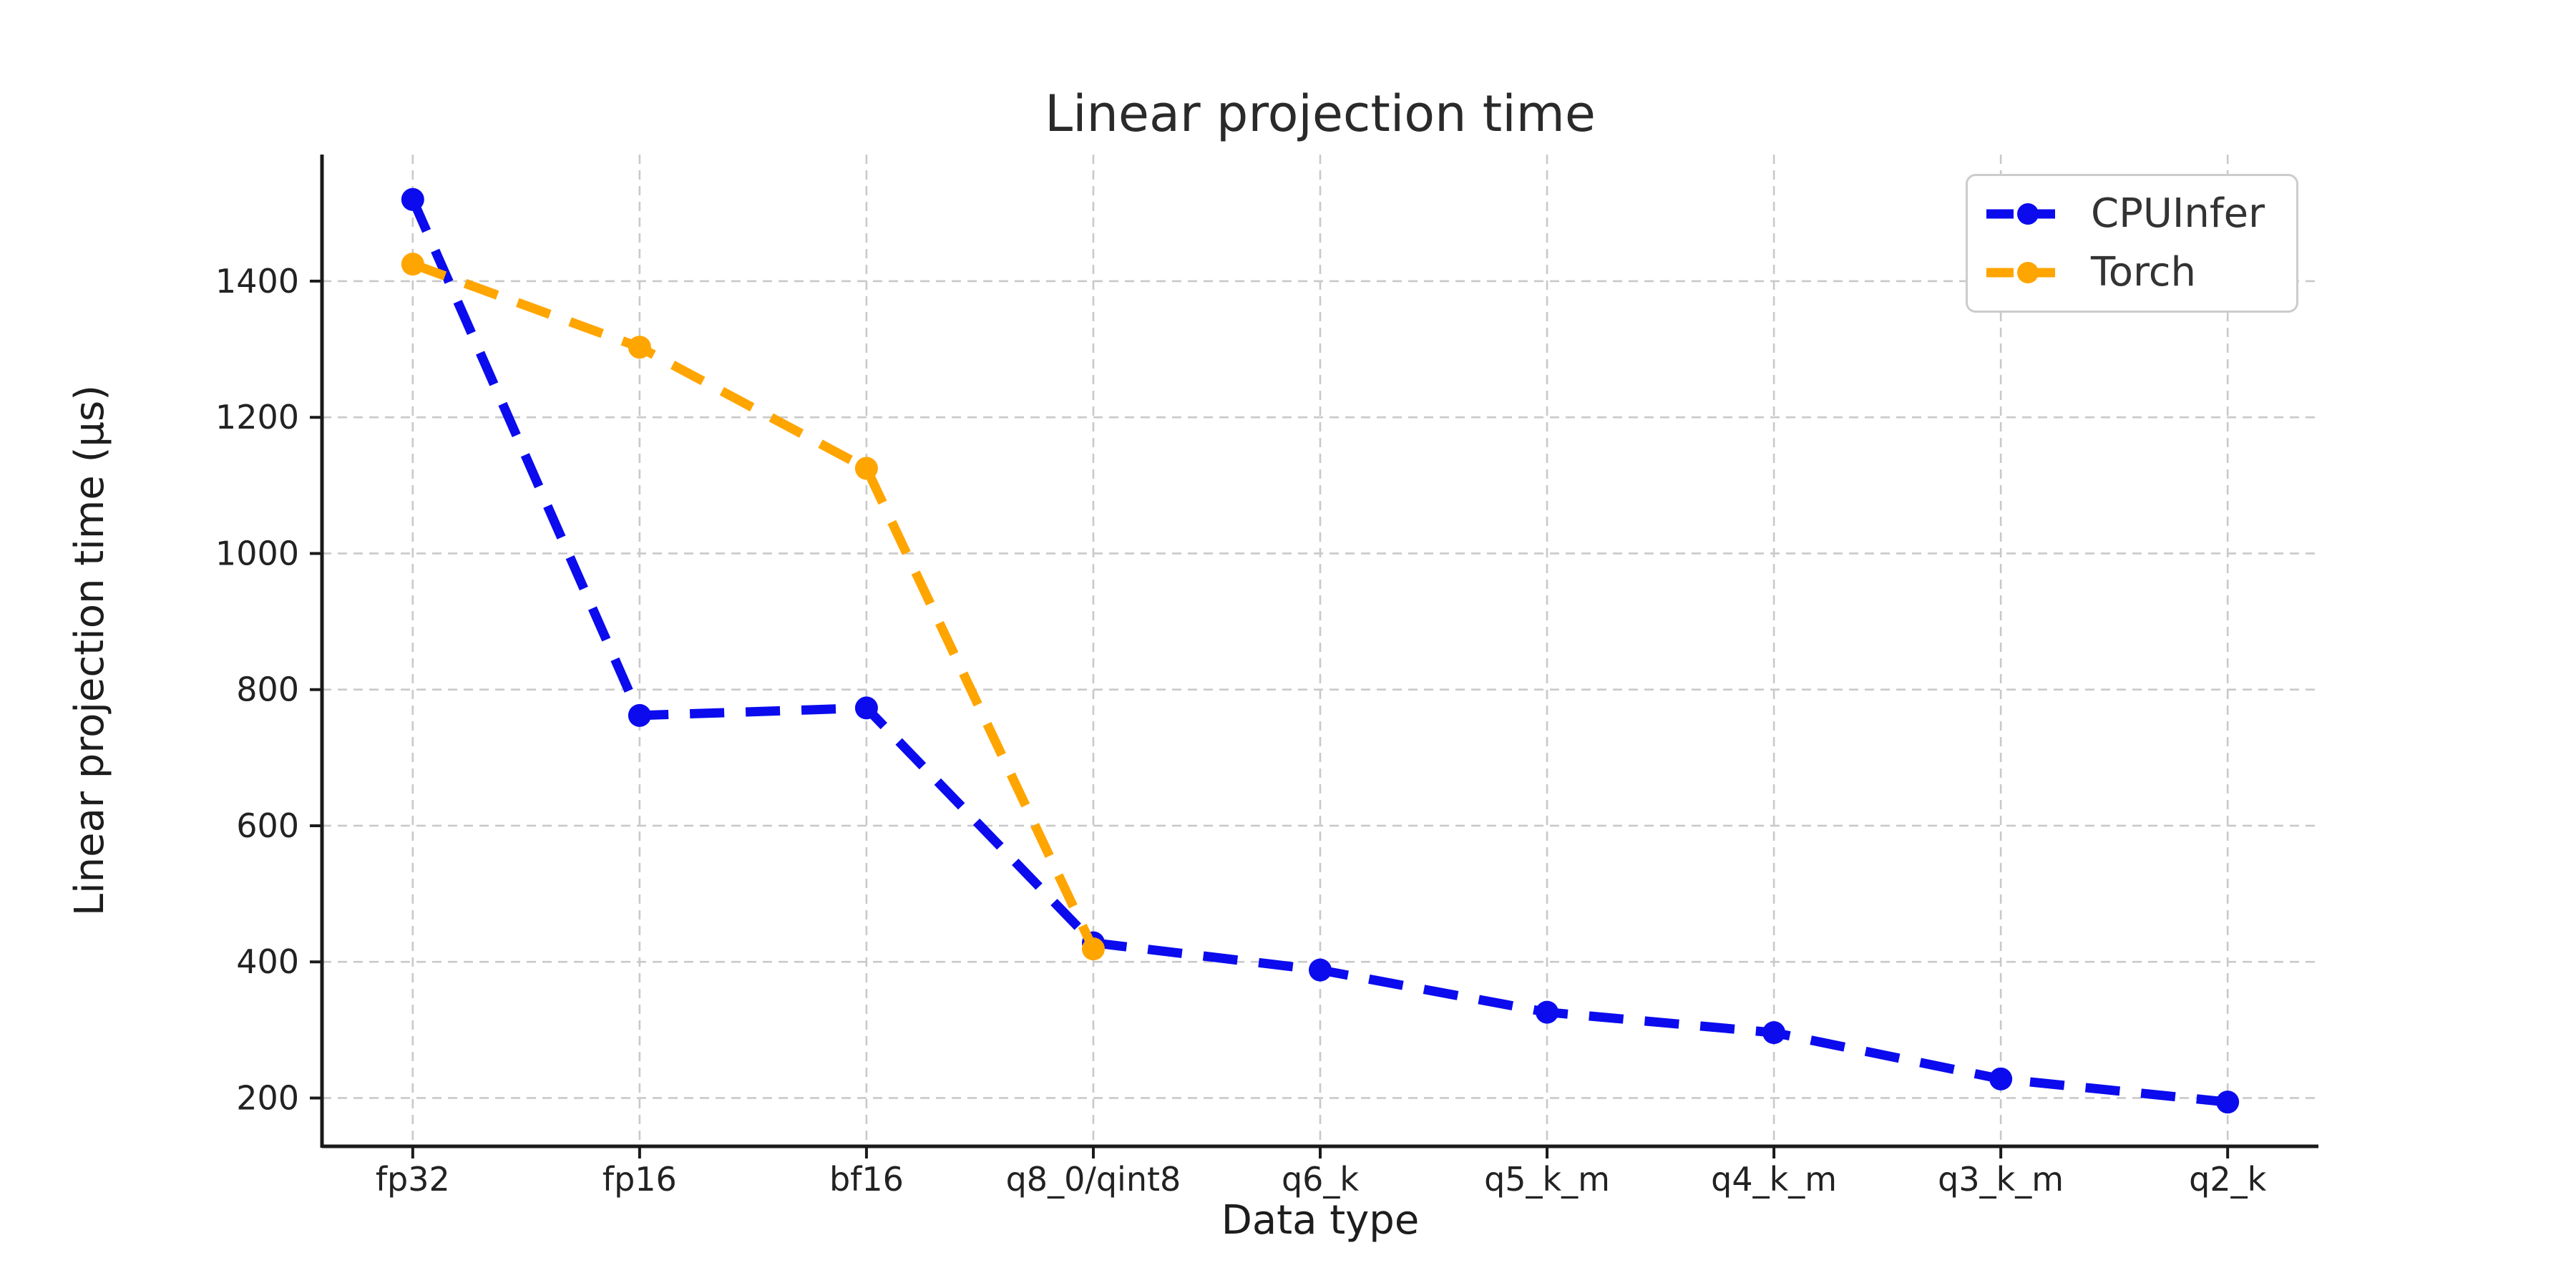 This screenshot has width=2576, height=1288. What do you see at coordinates (1320, 1220) in the screenshot?
I see `x-axis-label: Data type` at bounding box center [1320, 1220].